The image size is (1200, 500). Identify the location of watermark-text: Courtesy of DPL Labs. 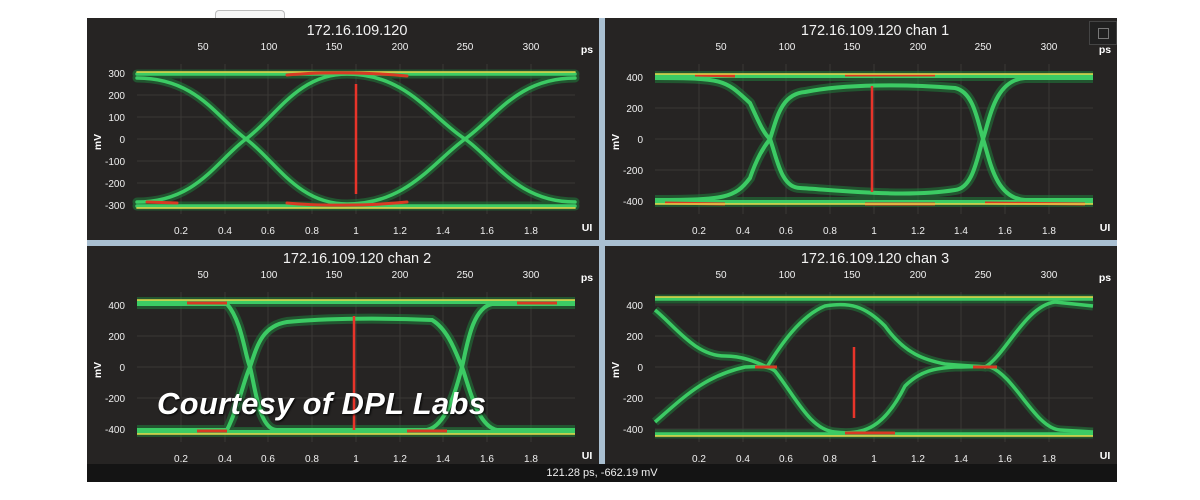
(322, 403).